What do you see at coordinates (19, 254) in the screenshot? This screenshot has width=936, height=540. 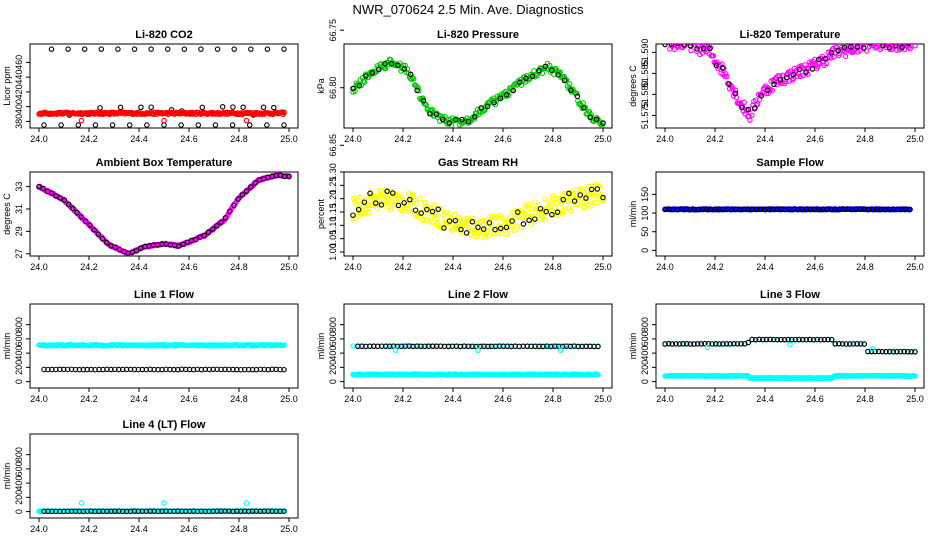 I see `y-tick-label: 27` at bounding box center [19, 254].